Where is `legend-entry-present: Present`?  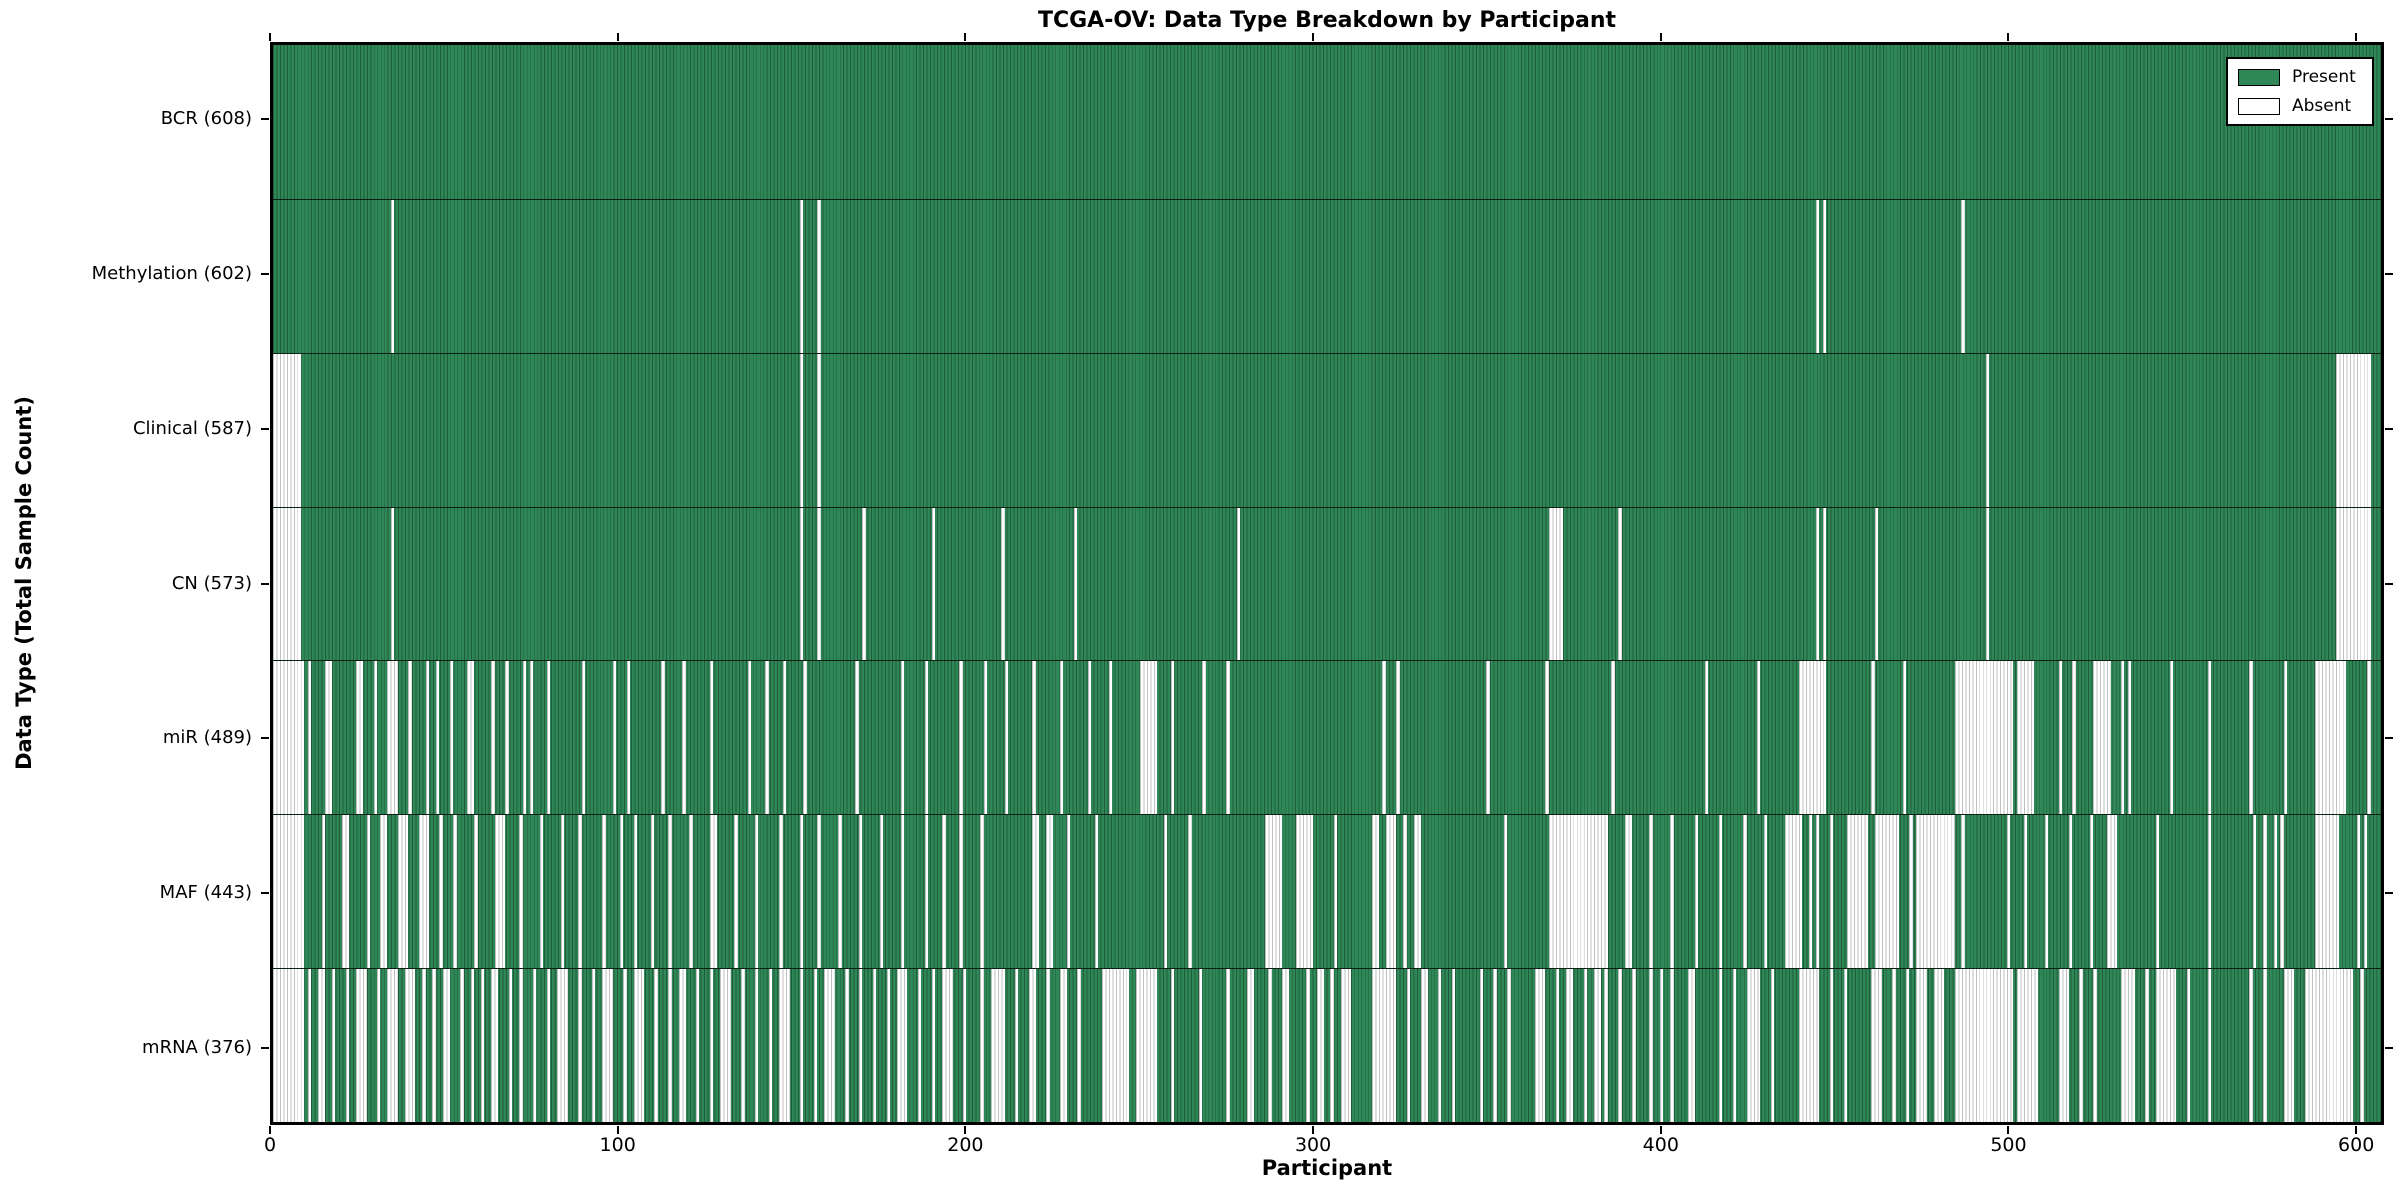
legend-entry-present: Present is located at coordinates (2300, 77).